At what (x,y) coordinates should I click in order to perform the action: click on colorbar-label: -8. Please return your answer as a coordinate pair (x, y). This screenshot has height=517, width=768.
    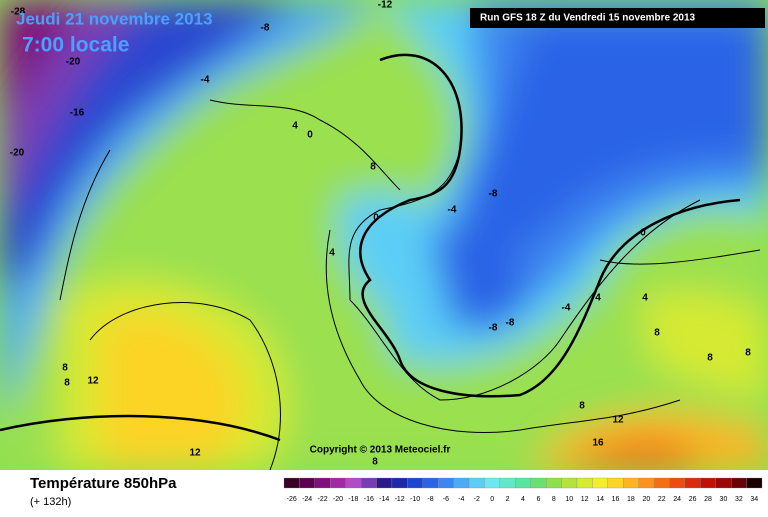
    Looking at the image, I should click on (430, 499).